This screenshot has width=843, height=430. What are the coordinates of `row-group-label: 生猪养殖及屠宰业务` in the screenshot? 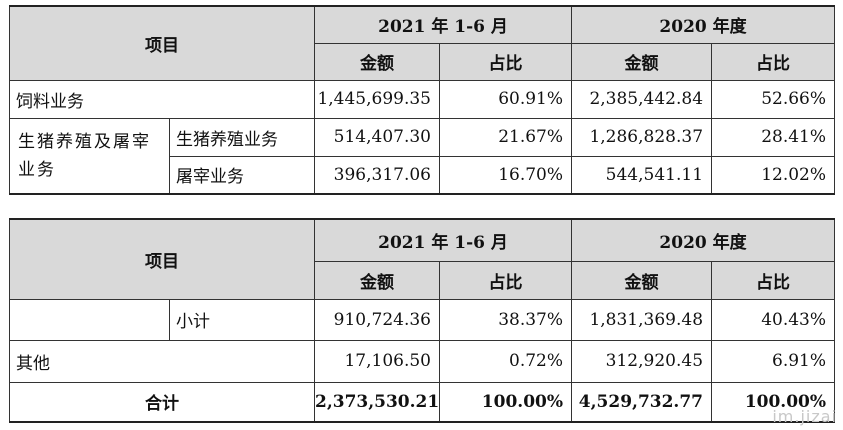 It's located at (89, 156).